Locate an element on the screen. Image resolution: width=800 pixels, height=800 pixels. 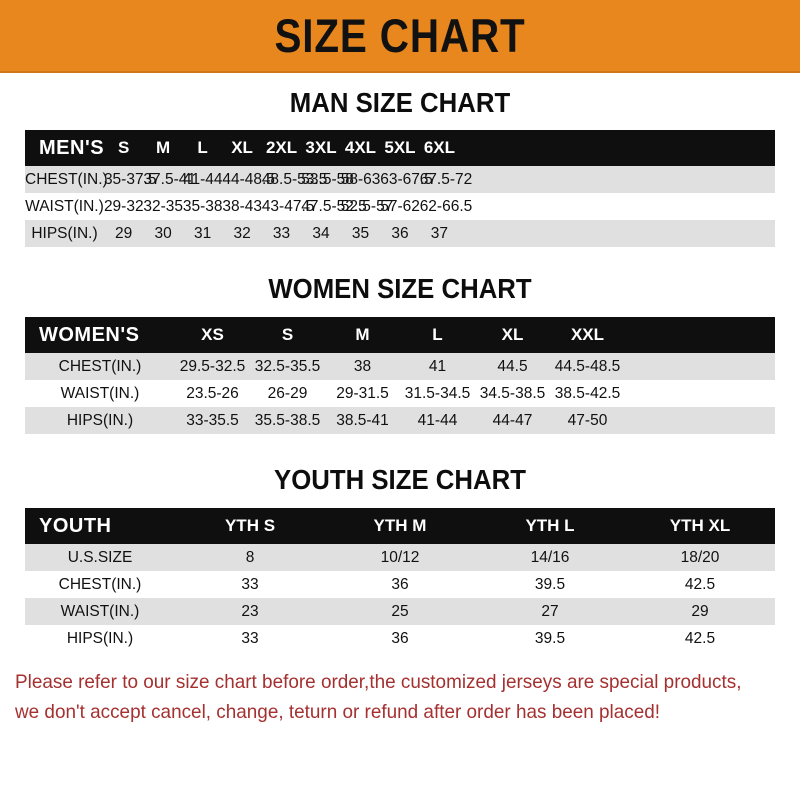
table-cell: 26-29 is located at coordinates (287, 393).